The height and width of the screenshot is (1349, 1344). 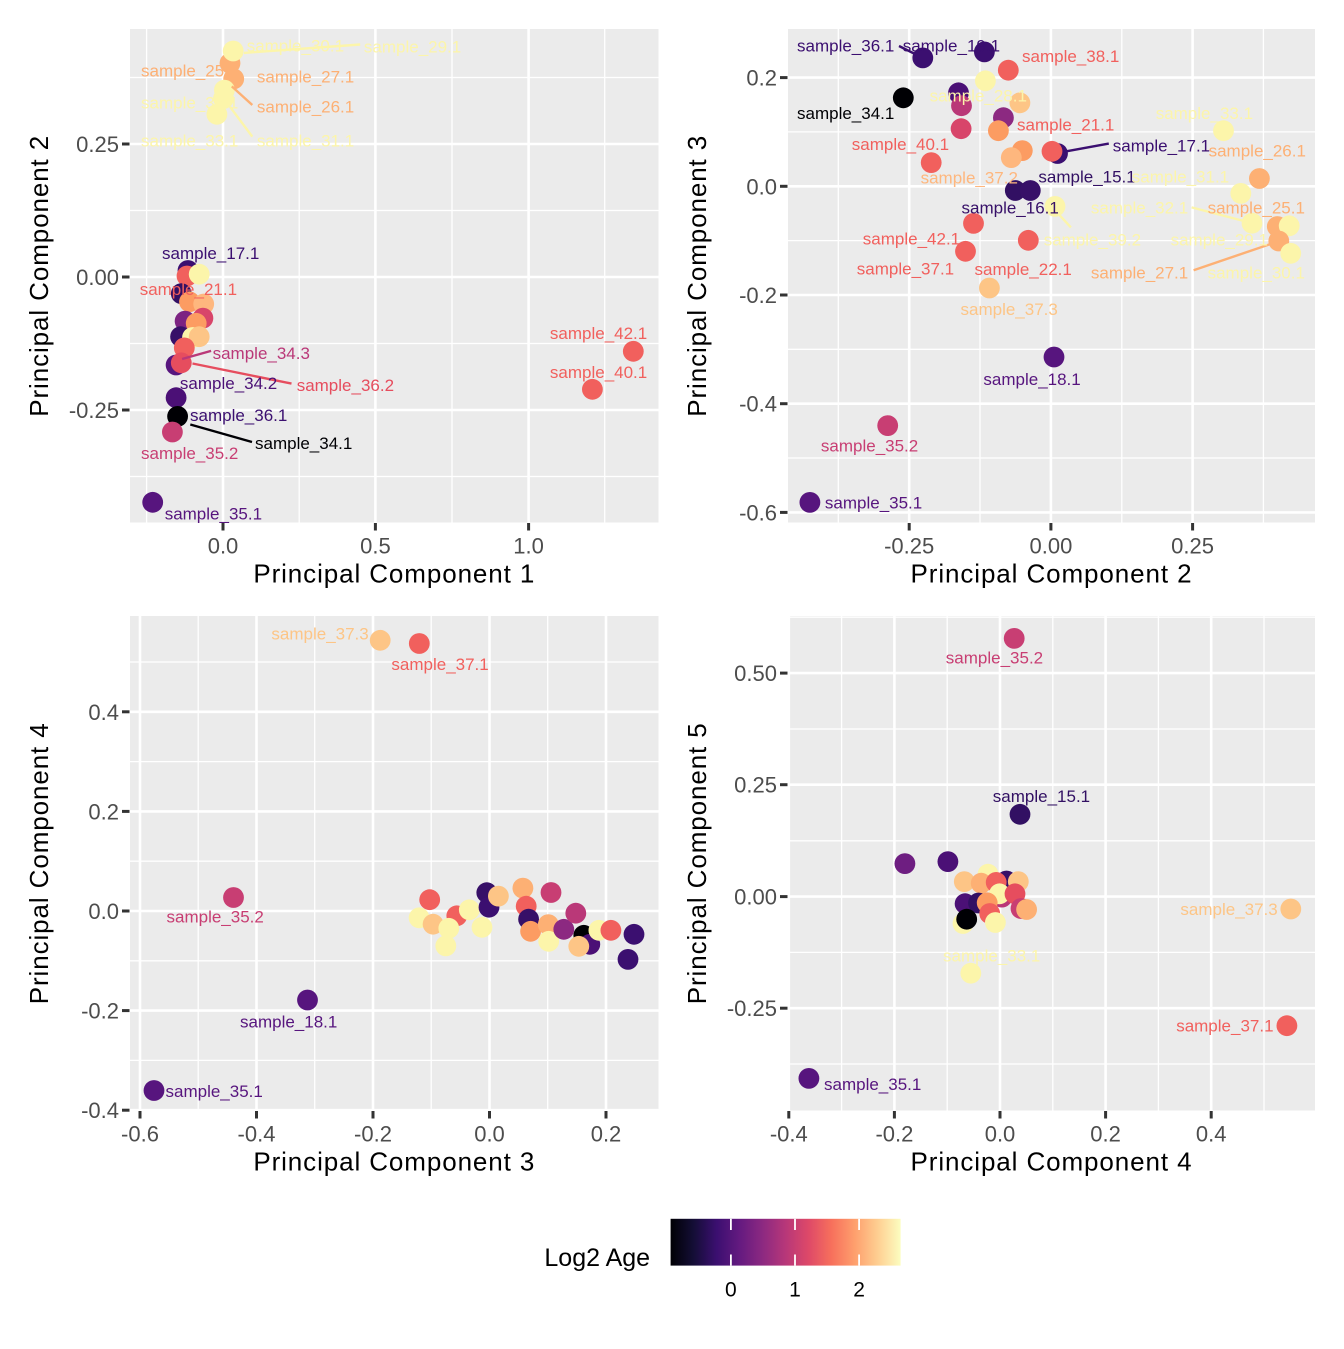 I want to click on svg-text: sample_17.1, so click(x=1161, y=145).